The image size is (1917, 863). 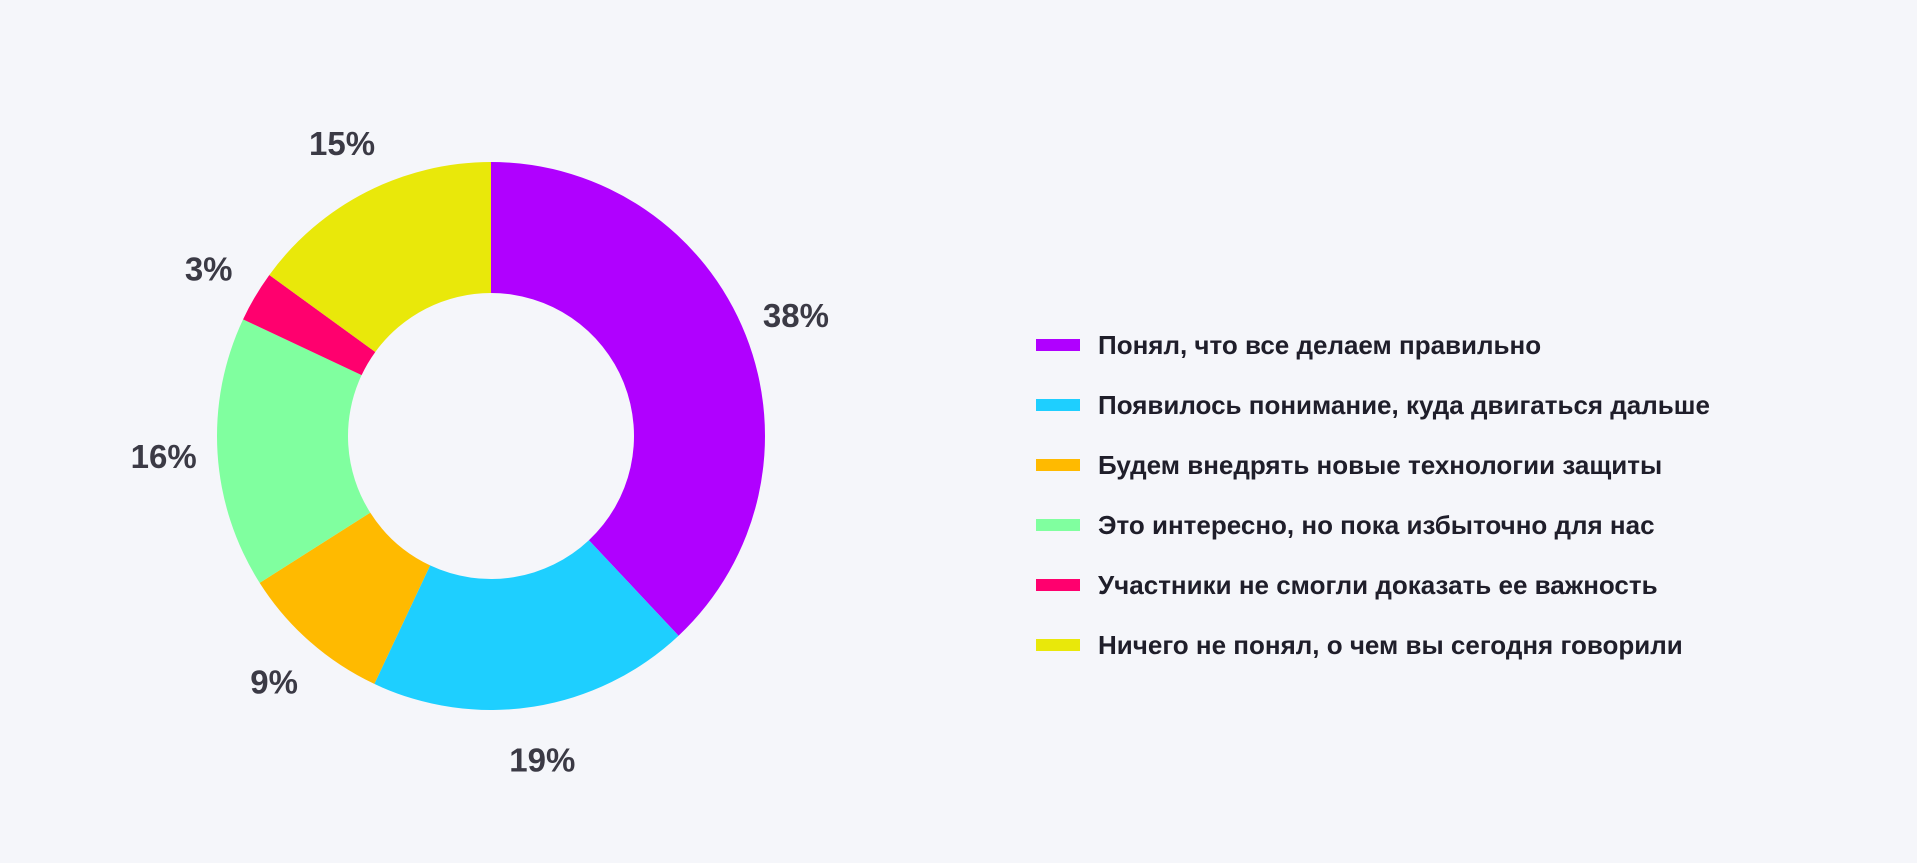 What do you see at coordinates (1376, 524) in the screenshot?
I see `legend-label: Это интересно, но пока избыточно для нас` at bounding box center [1376, 524].